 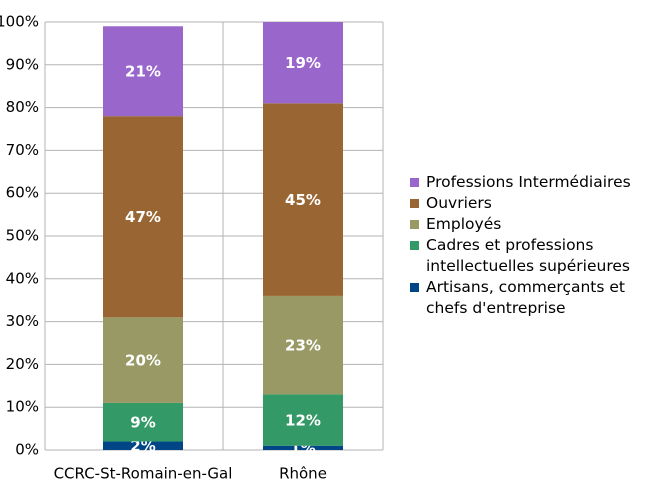 What do you see at coordinates (22, 64) in the screenshot?
I see `y-tick-label: 90%` at bounding box center [22, 64].